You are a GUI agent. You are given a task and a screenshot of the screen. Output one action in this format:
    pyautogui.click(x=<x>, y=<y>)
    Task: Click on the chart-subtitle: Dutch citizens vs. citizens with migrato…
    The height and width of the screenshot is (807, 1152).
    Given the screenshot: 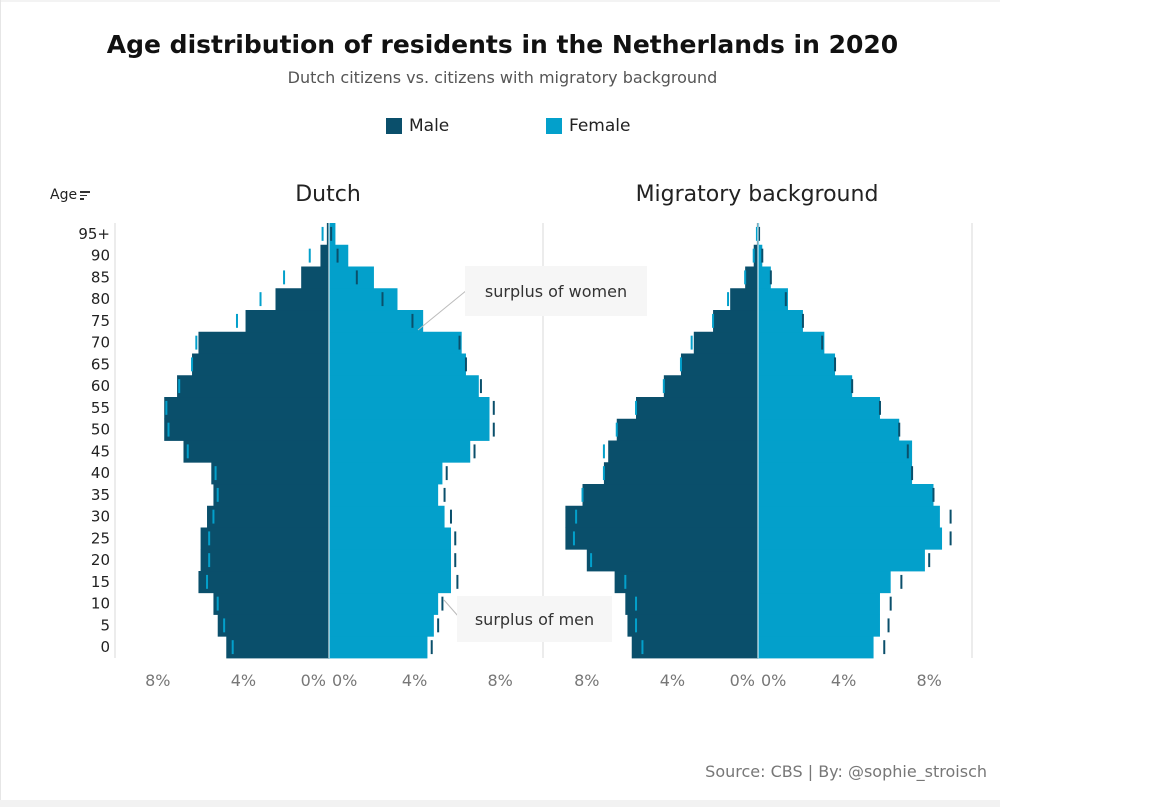 What is the action you would take?
    pyautogui.click(x=502, y=77)
    